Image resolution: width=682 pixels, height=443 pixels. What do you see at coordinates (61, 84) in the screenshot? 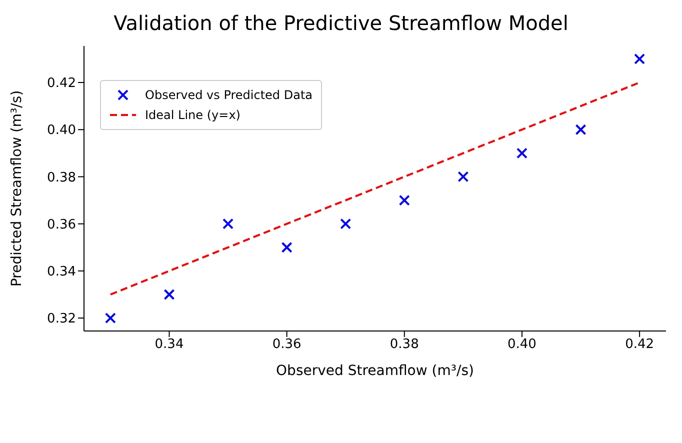
I see `y-tick-label: 0.42` at bounding box center [61, 84].